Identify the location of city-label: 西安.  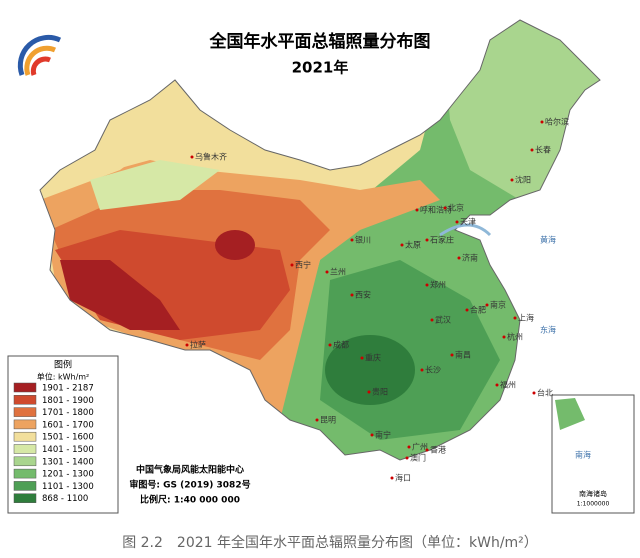
(363, 295).